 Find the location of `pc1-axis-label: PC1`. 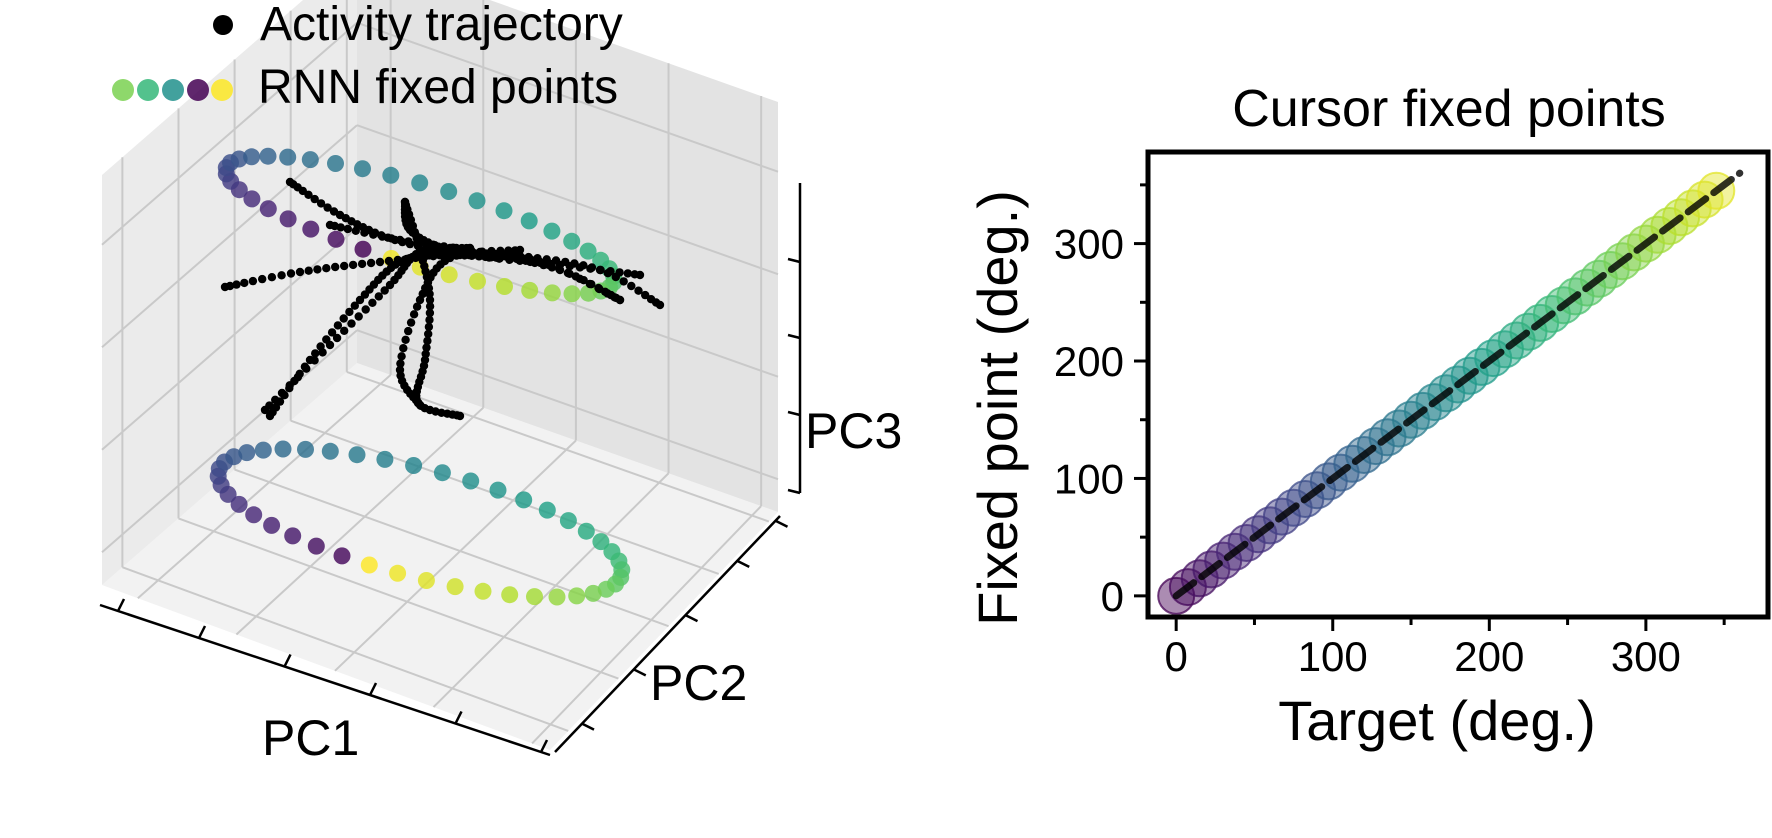

pc1-axis-label: PC1 is located at coordinates (310, 738).